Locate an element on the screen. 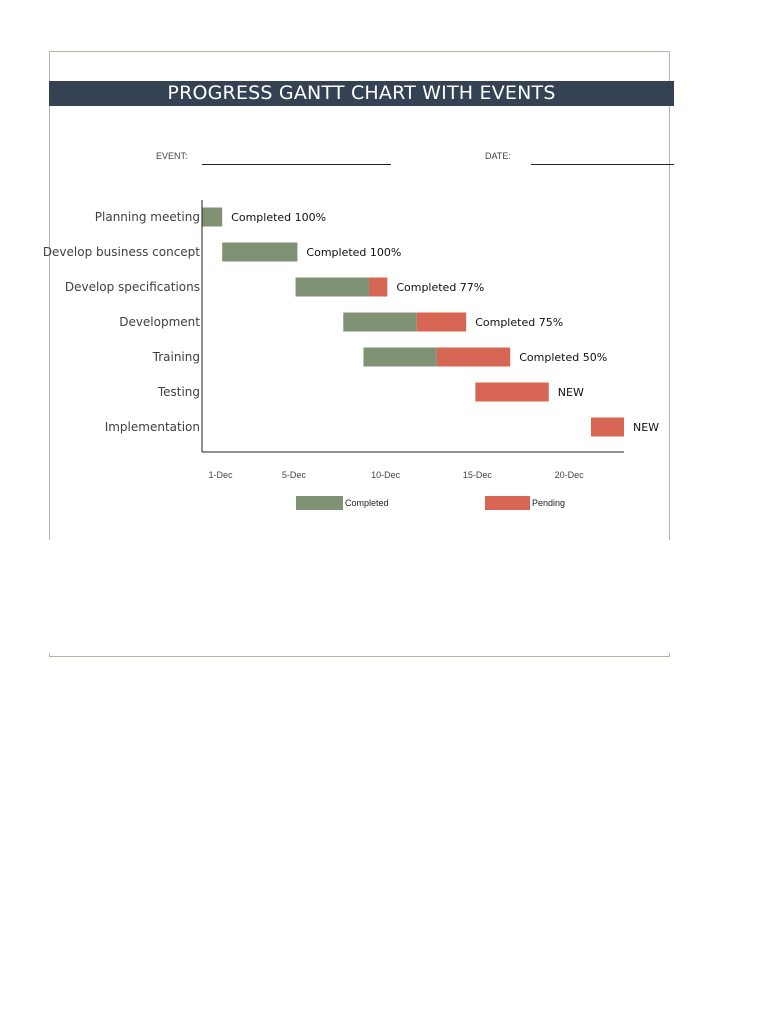 This screenshot has height=1024, width=768. legend-completed-label: Completed is located at coordinates (367, 503).